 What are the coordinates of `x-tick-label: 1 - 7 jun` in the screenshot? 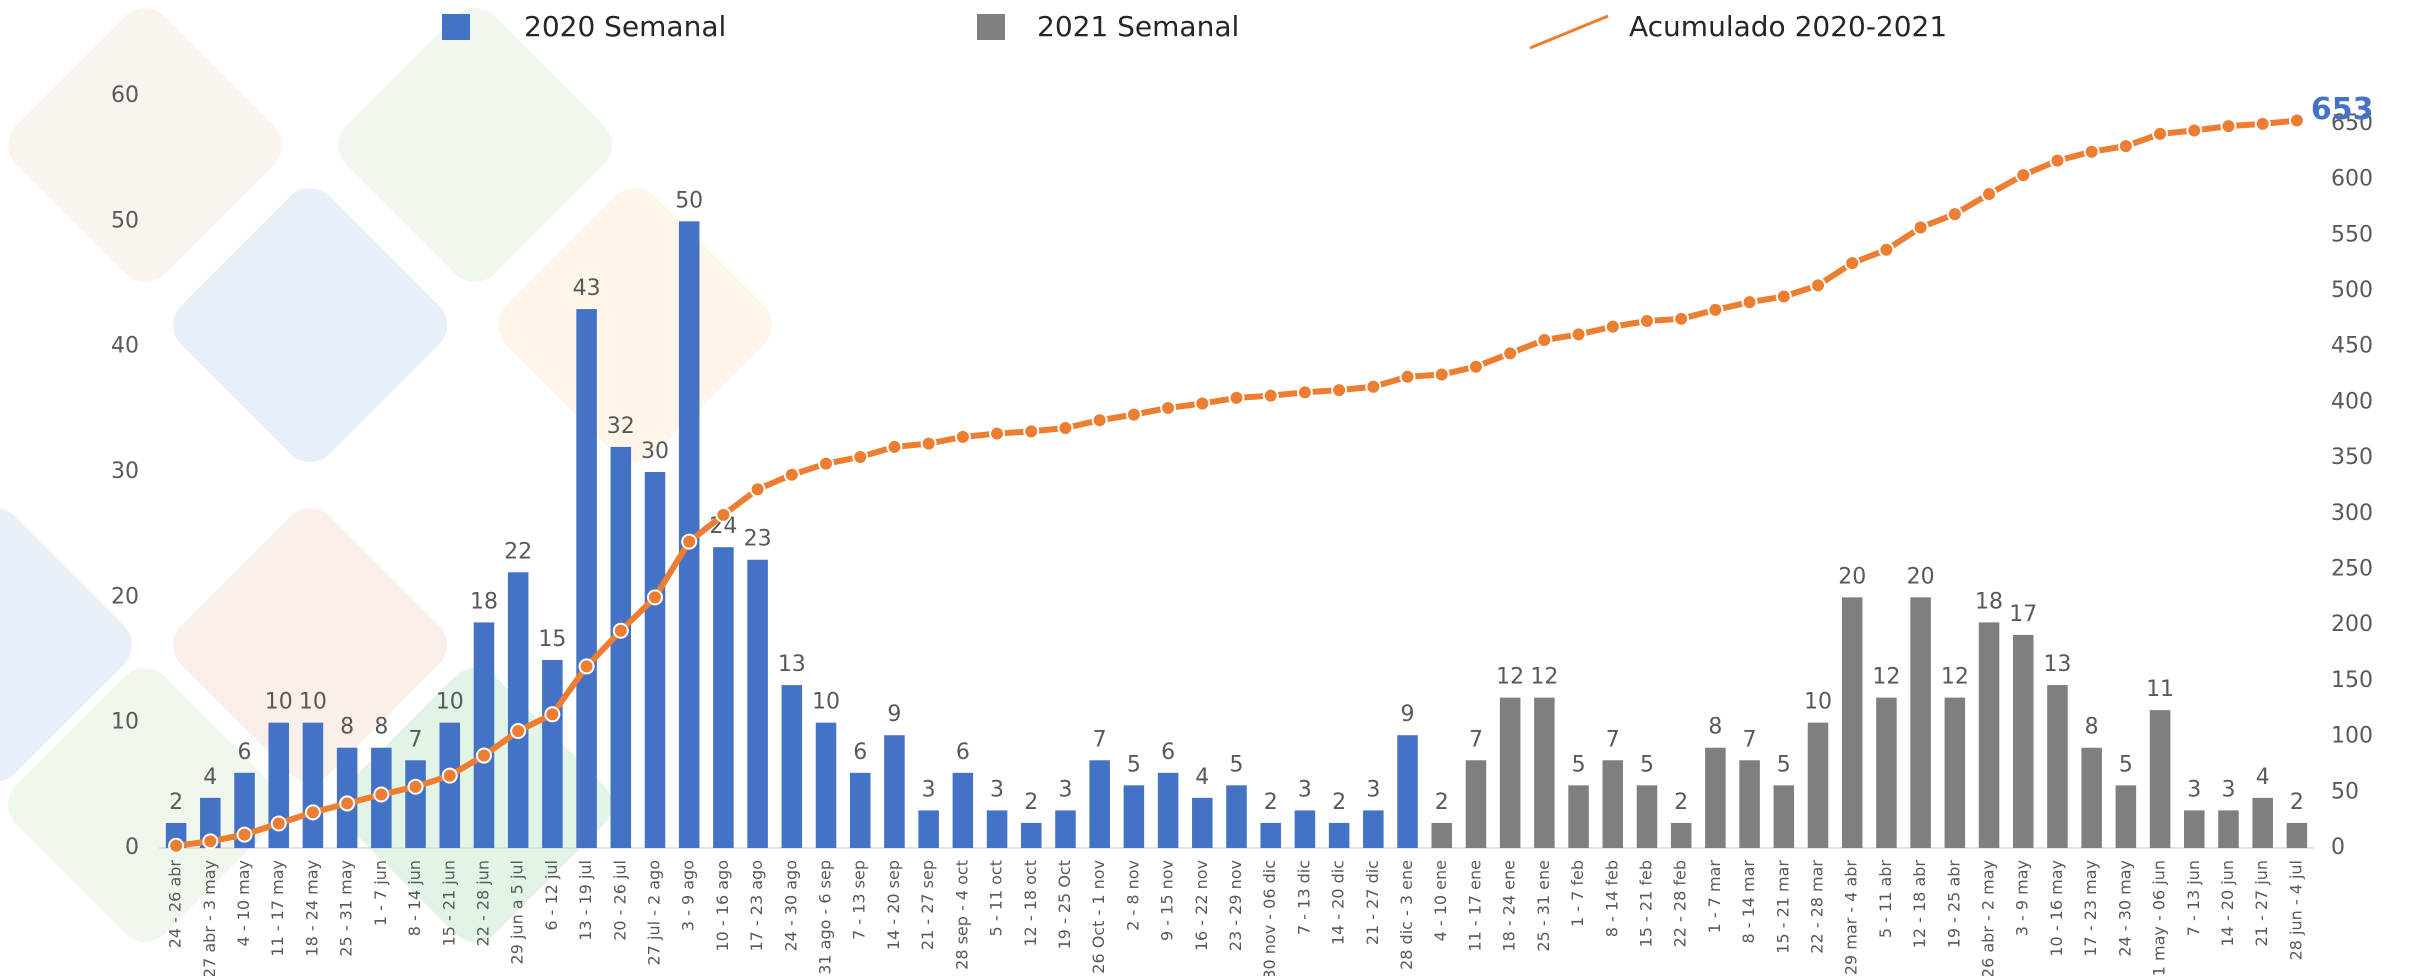 It's located at (380, 893).